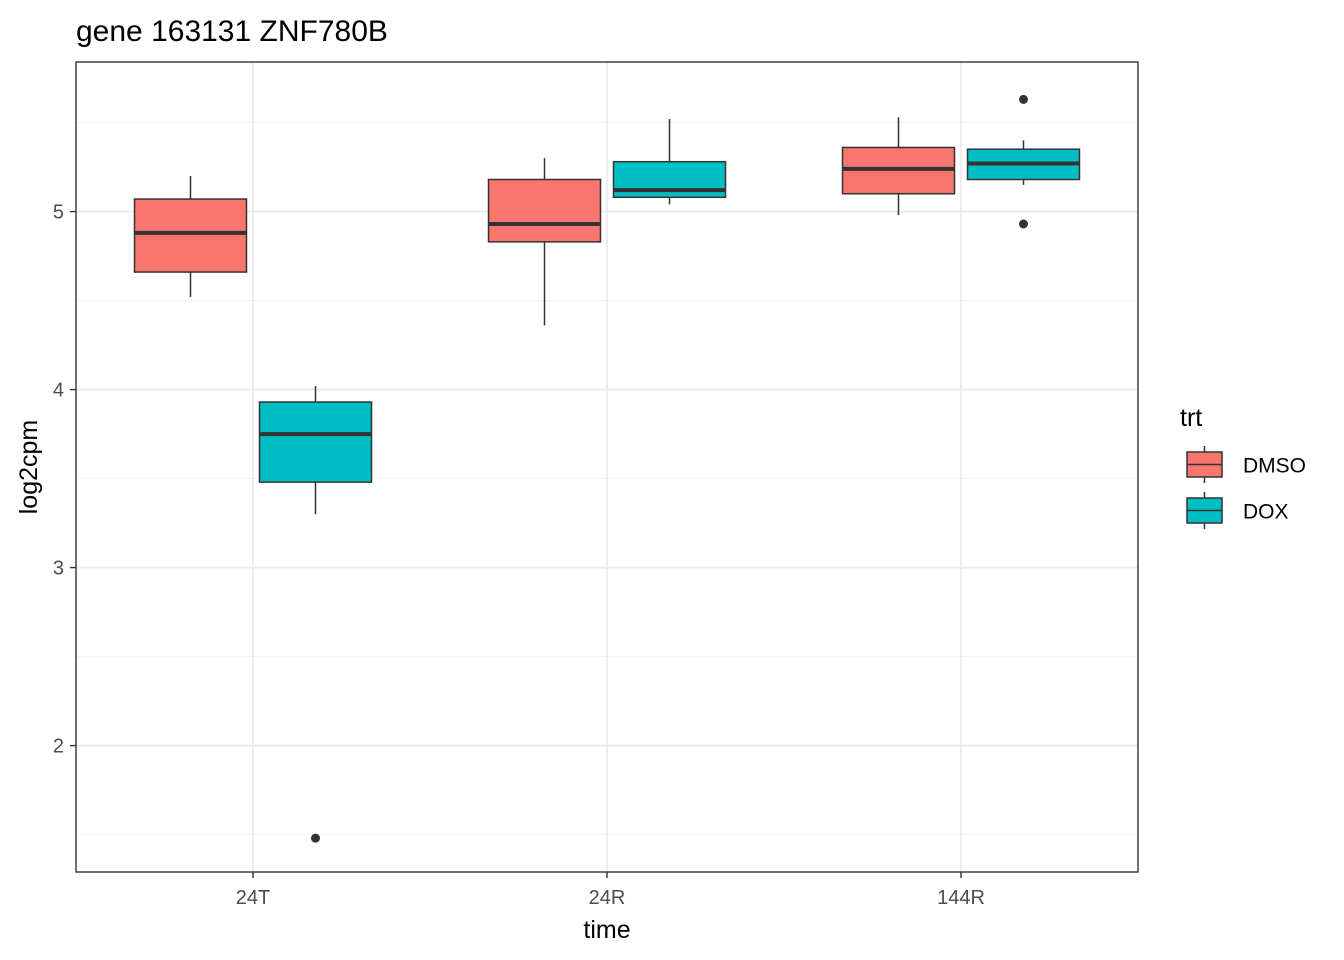  I want to click on y-axis-title: log2cpm, so click(29, 467).